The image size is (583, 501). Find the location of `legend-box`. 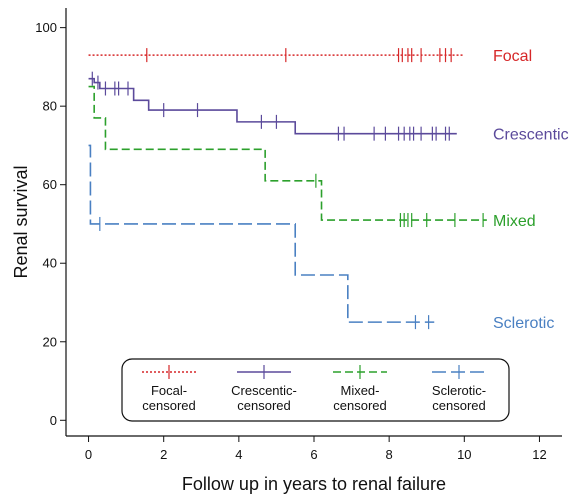

legend-box is located at coordinates (315, 390).